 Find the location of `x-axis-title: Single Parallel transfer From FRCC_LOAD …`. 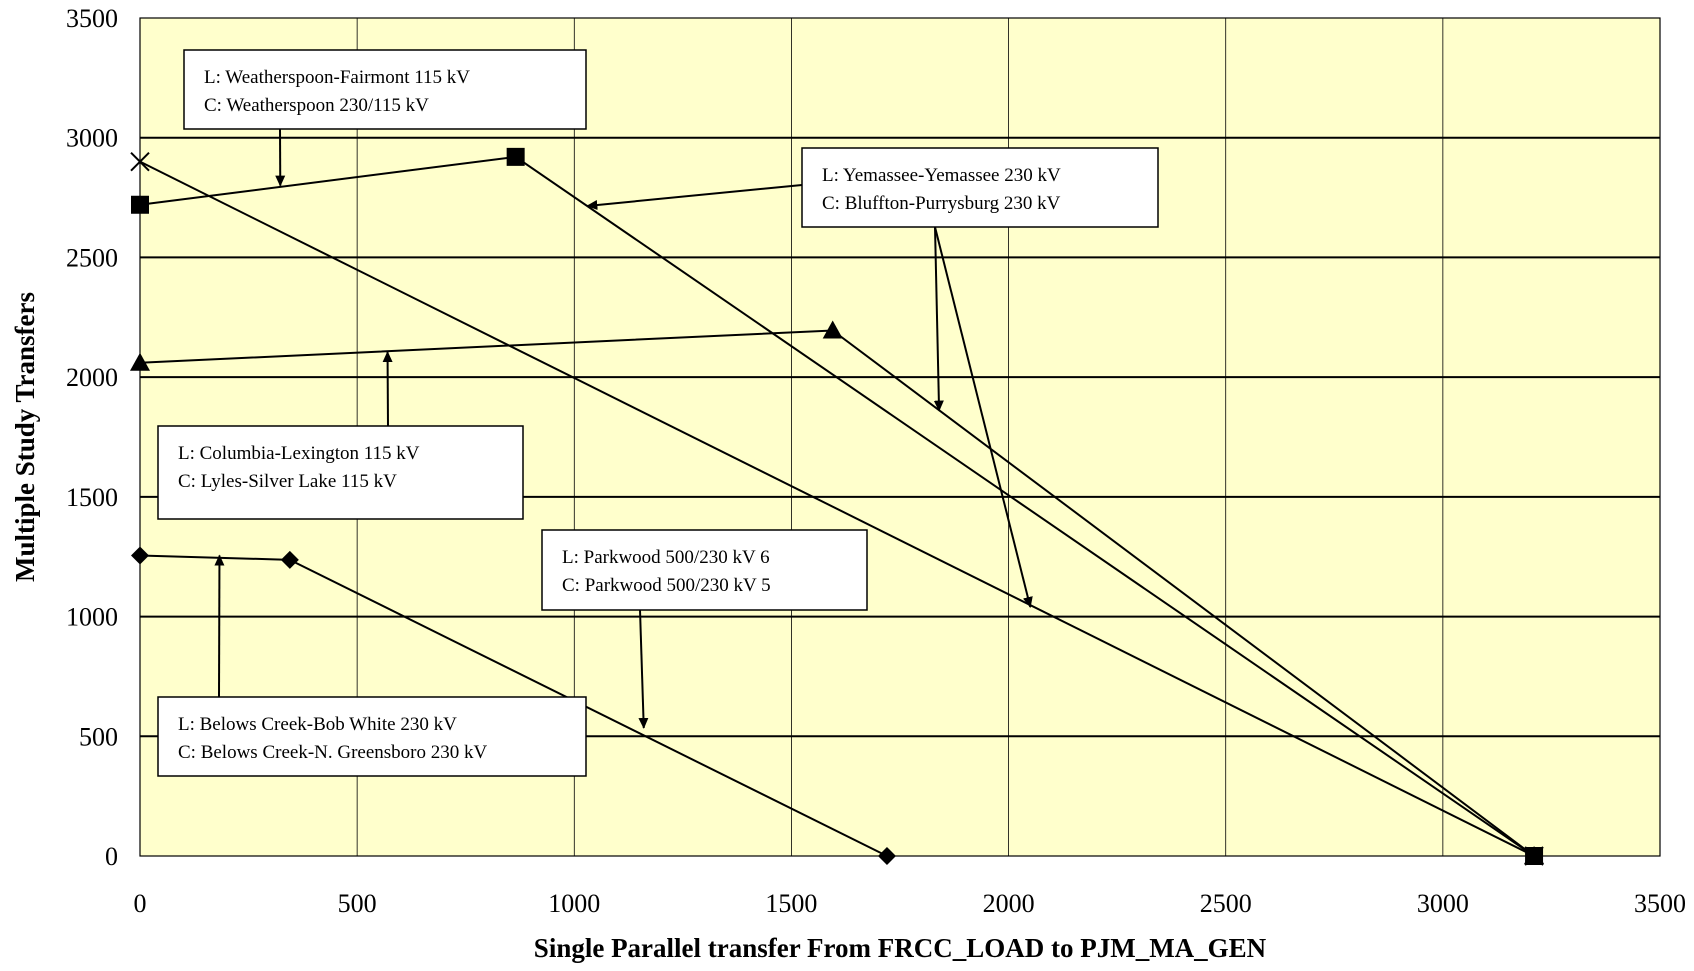

x-axis-title: Single Parallel transfer From FRCC_LOAD … is located at coordinates (900, 948).